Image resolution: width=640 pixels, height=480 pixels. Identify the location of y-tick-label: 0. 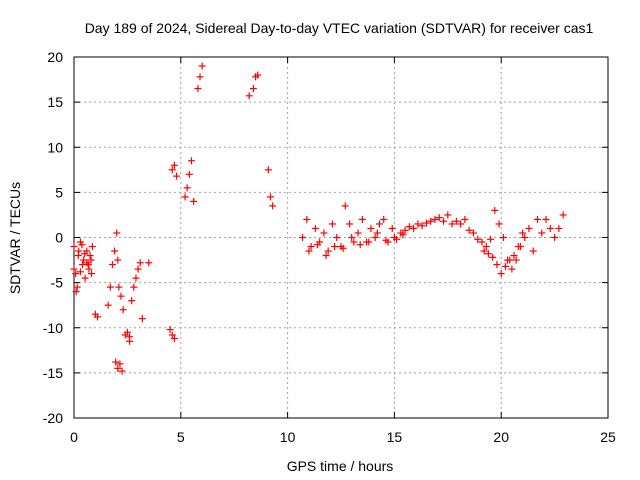
(59, 238).